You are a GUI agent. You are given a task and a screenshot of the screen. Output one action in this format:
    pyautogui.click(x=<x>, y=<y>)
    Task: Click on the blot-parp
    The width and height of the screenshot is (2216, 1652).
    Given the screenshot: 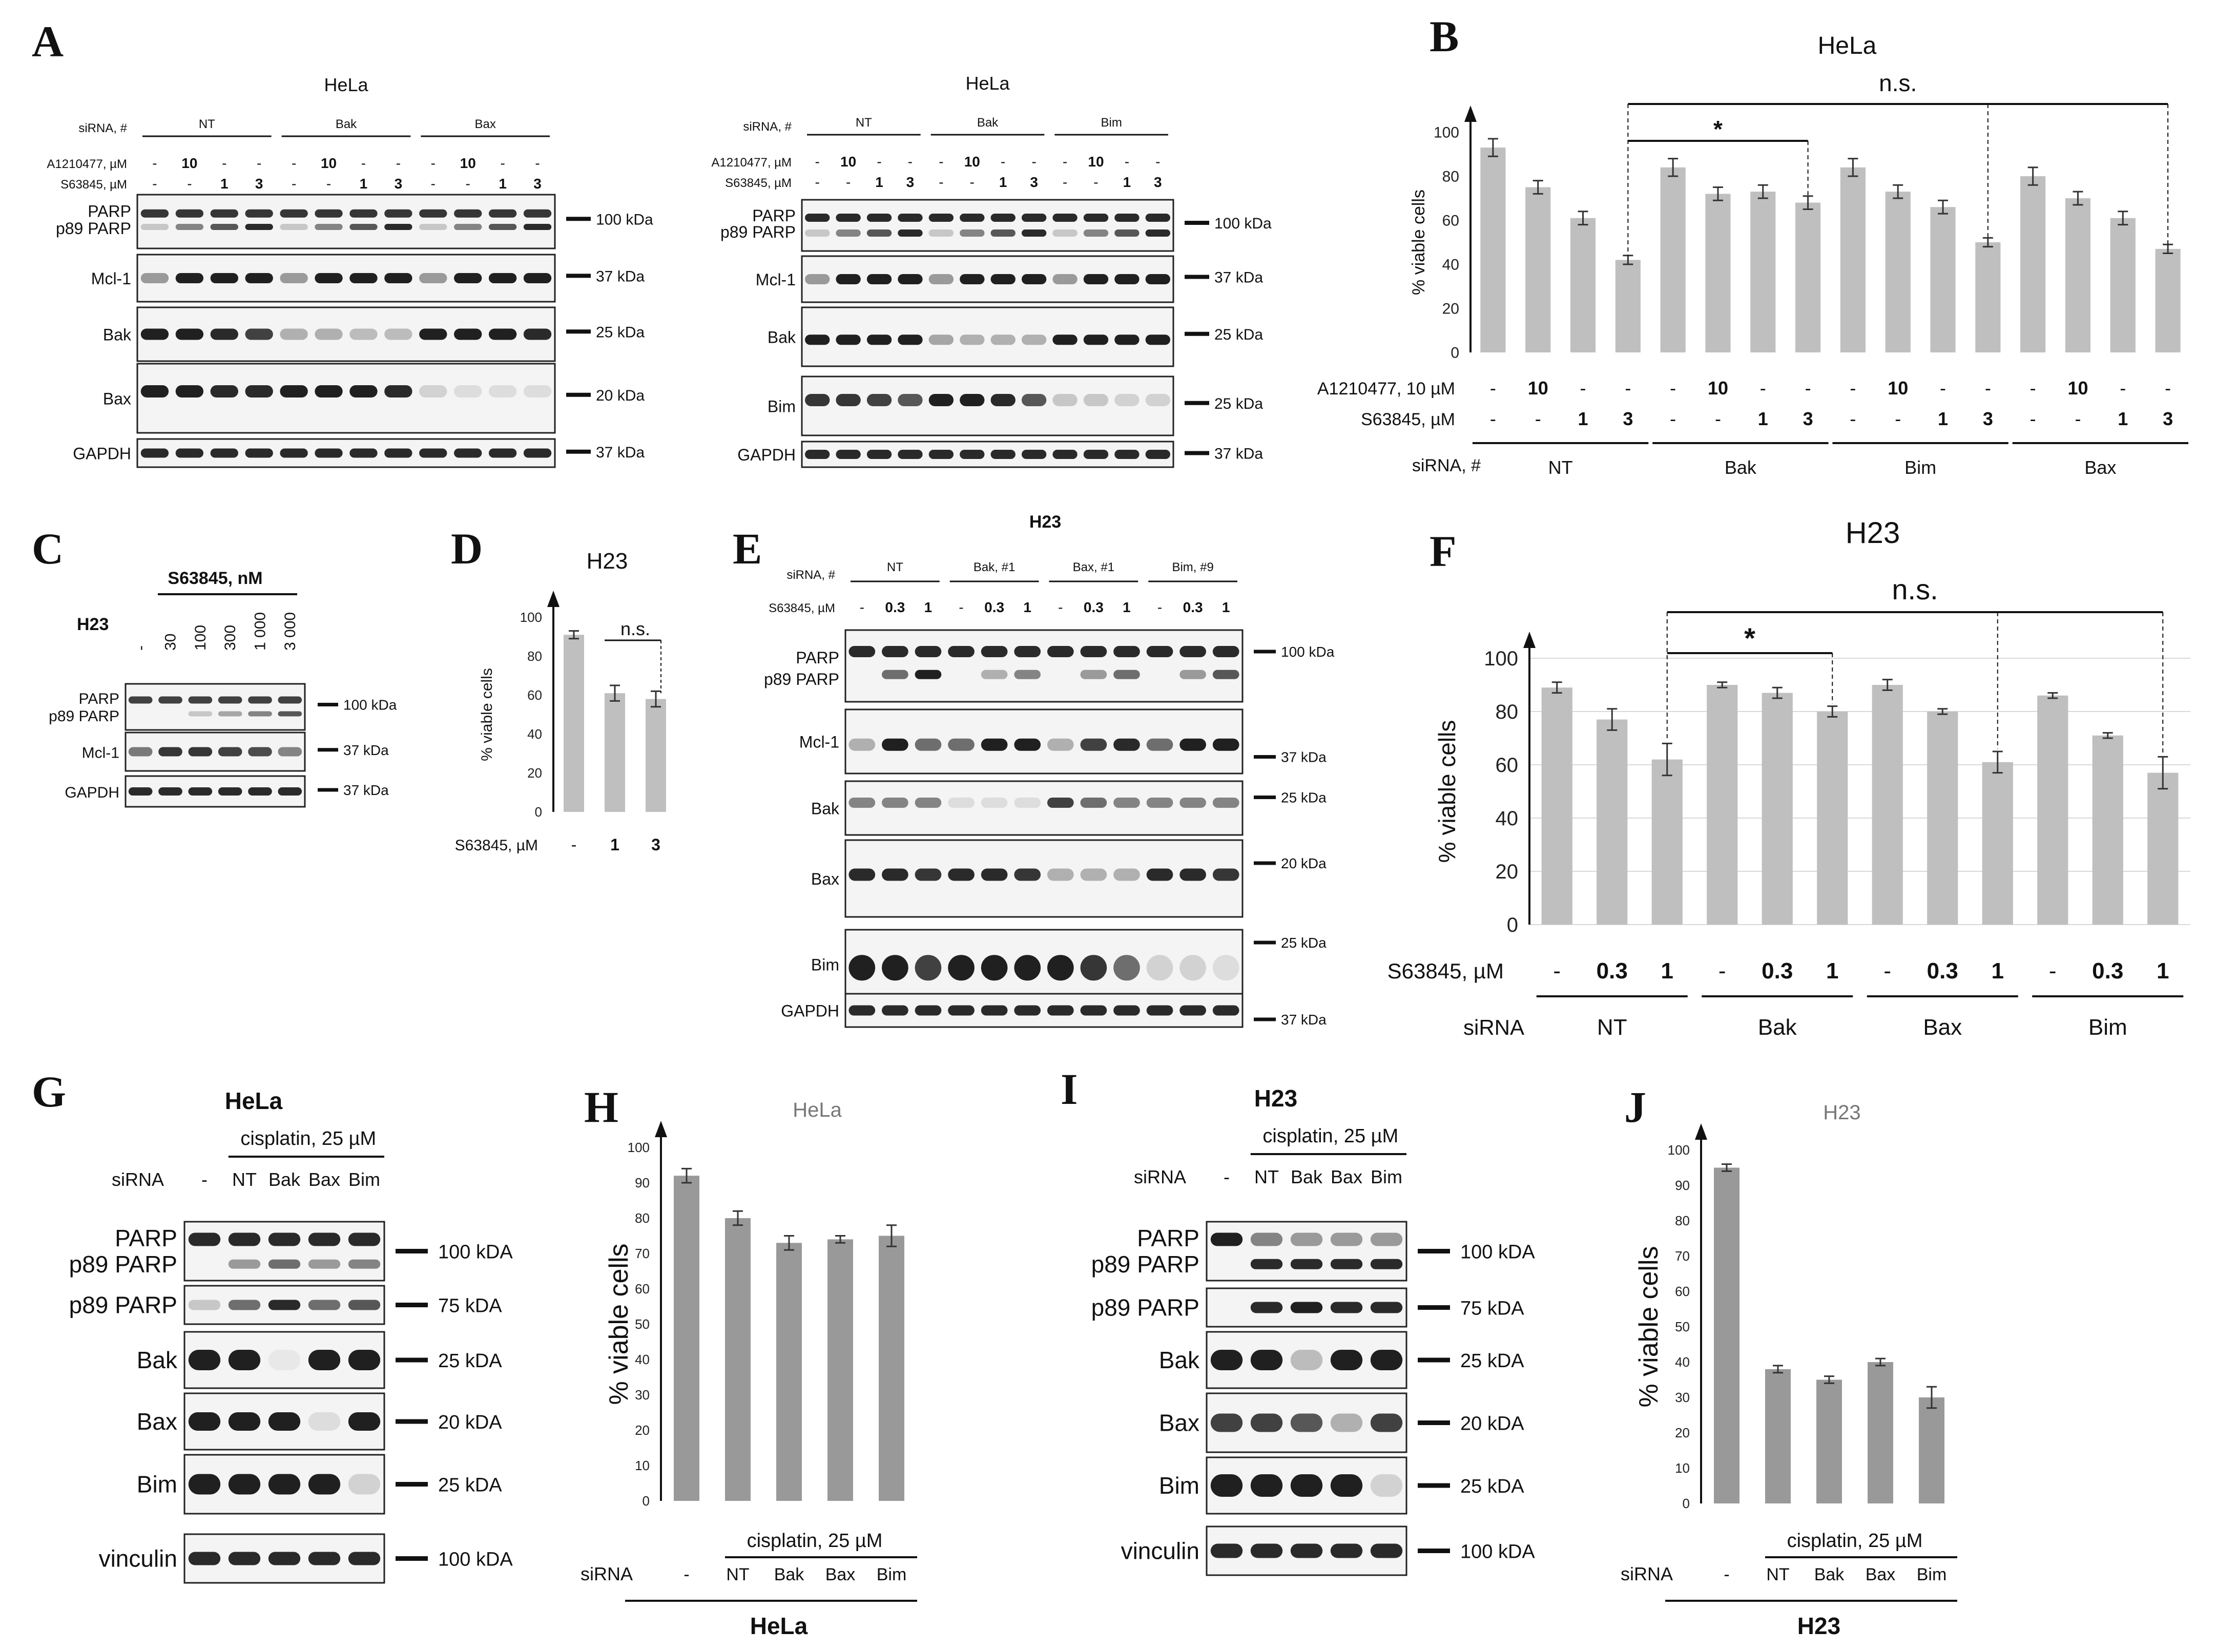 What is the action you would take?
    pyautogui.click(x=1306, y=1251)
    